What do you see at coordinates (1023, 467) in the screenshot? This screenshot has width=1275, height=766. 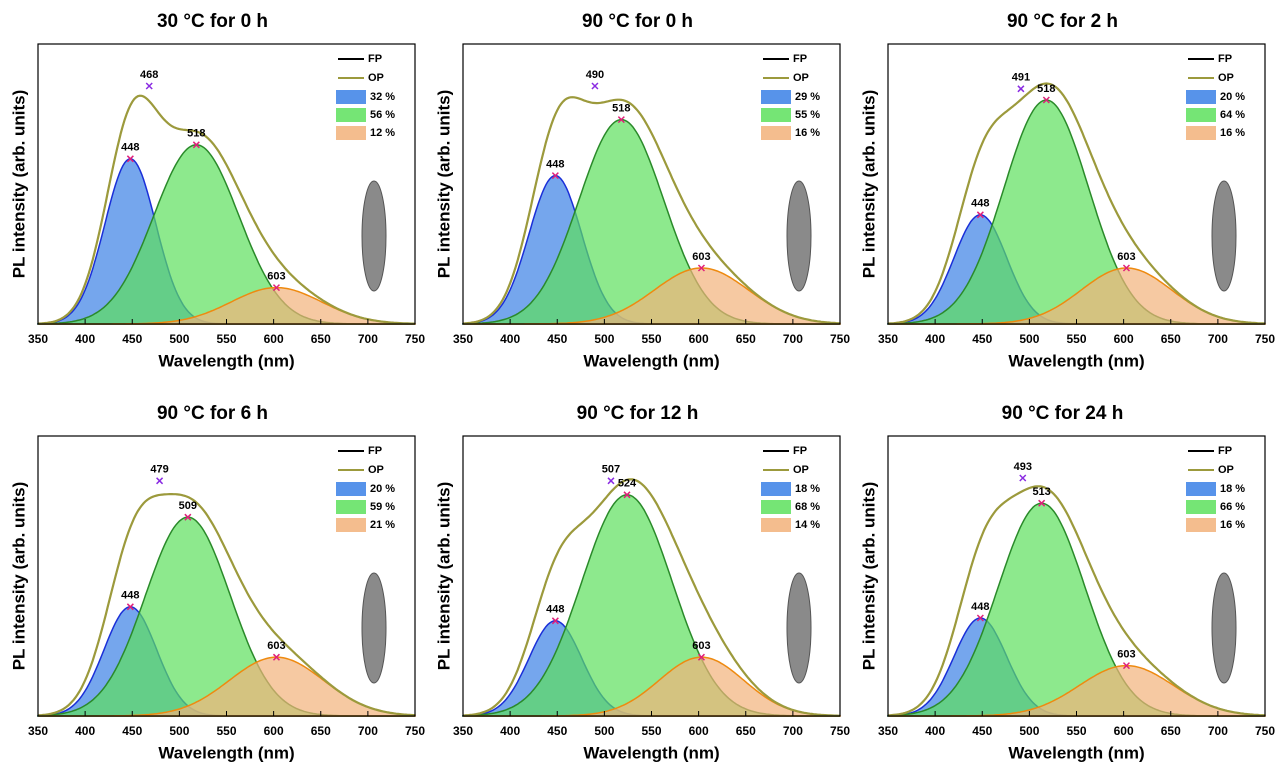 I see `peak-label: 493` at bounding box center [1023, 467].